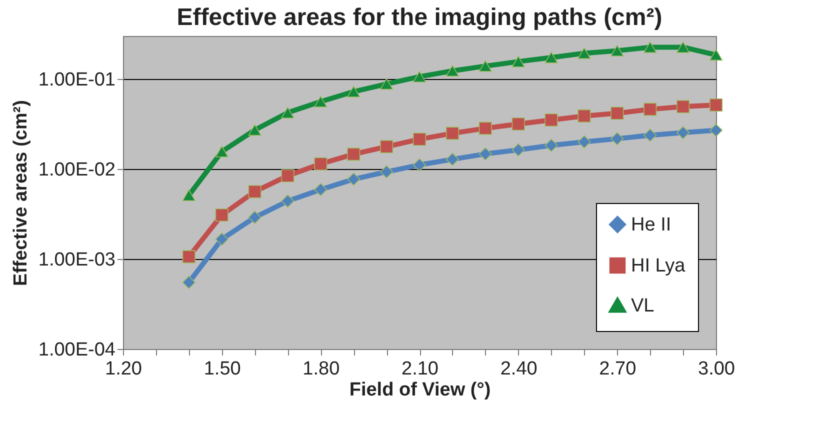  I want to click on legend-label: VL, so click(642, 306).